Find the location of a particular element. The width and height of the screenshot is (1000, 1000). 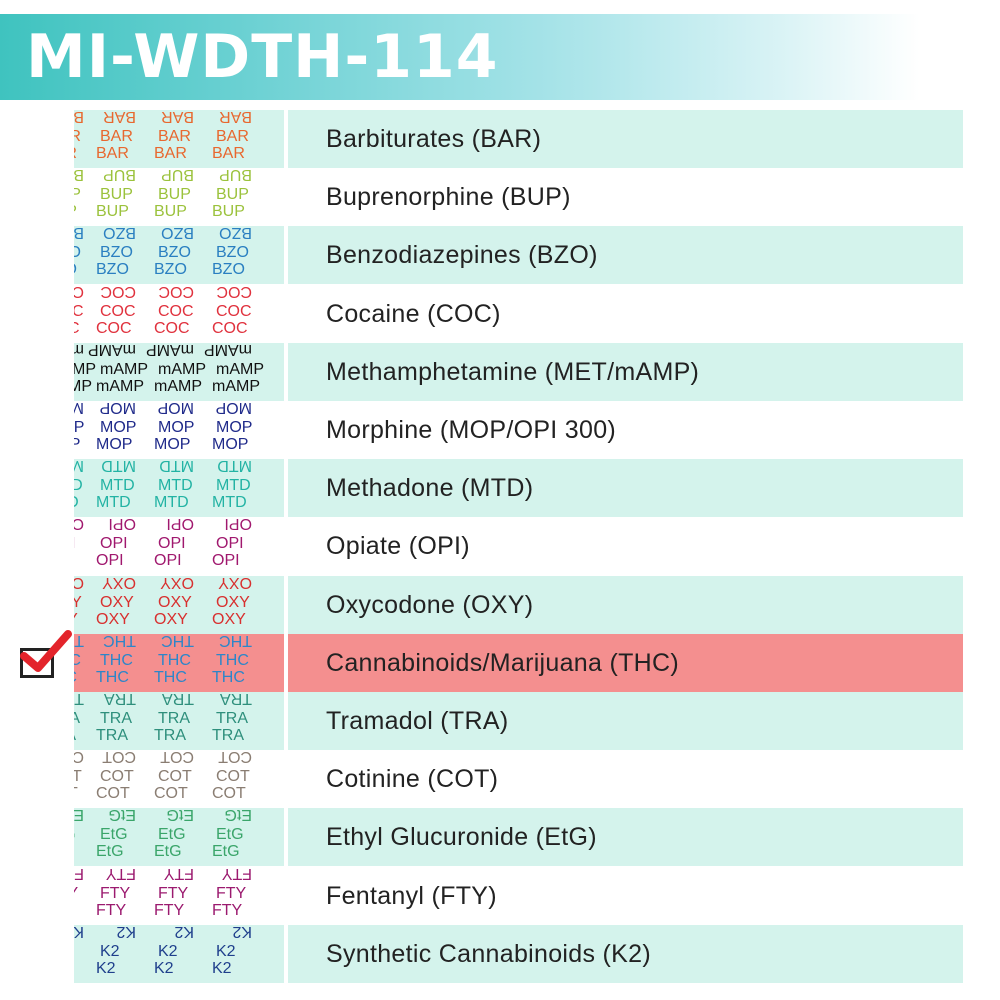

test-strip-swatch: MTDMTDMTDMTDMTDMTDMTDMTDMTDMTDMTDMTD is located at coordinates (179, 488).